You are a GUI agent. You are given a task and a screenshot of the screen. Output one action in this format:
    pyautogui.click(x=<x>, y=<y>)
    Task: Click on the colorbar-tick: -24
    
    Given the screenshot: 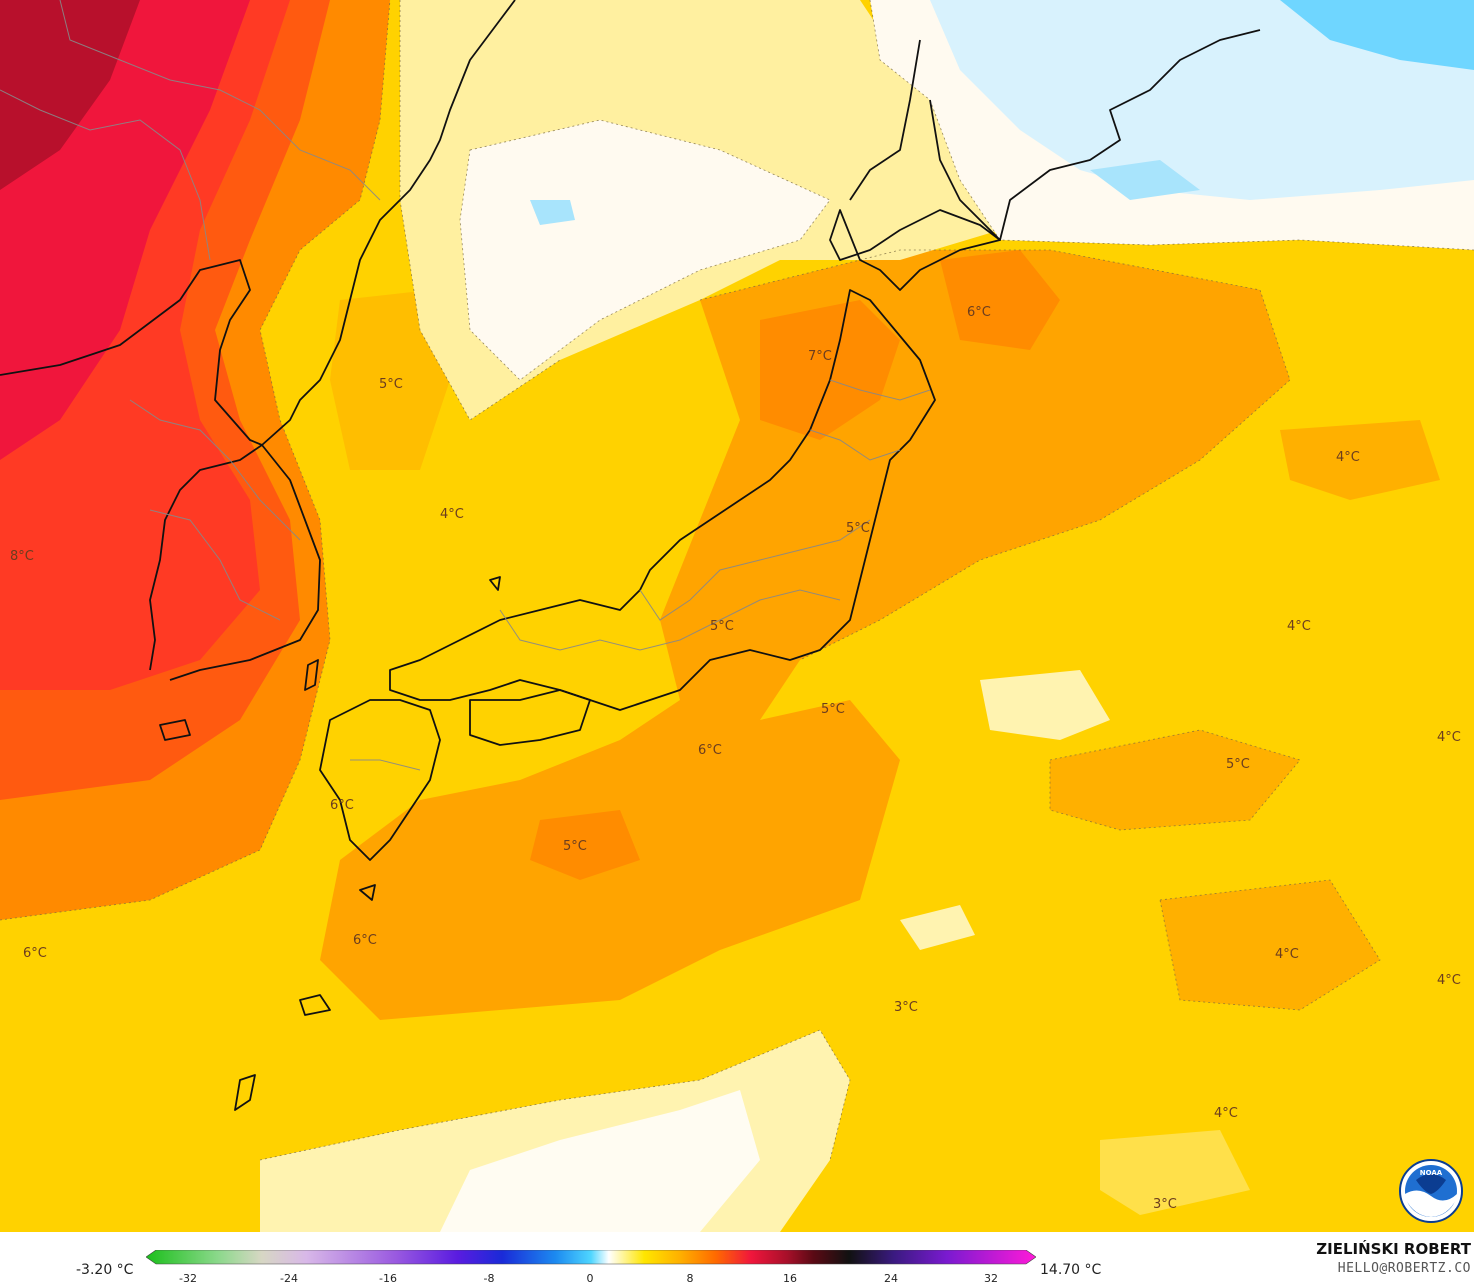 What is the action you would take?
    pyautogui.click(x=289, y=1278)
    